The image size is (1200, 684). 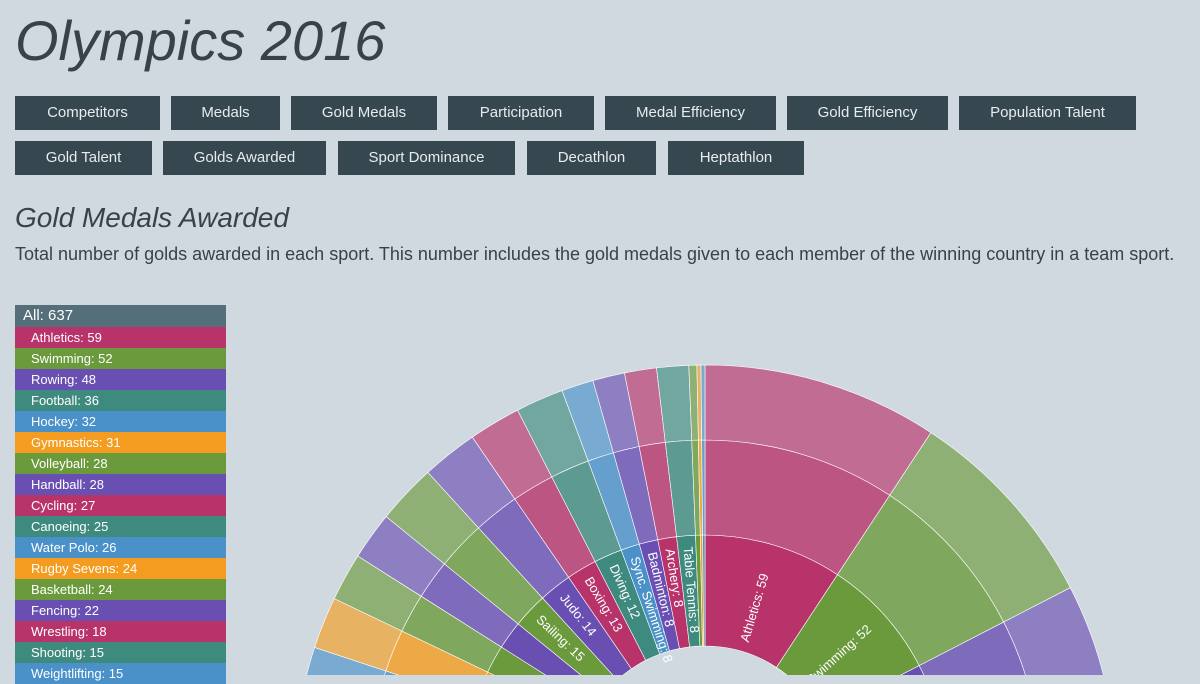 What do you see at coordinates (867, 113) in the screenshot?
I see `nav-button: Gold Efficiency` at bounding box center [867, 113].